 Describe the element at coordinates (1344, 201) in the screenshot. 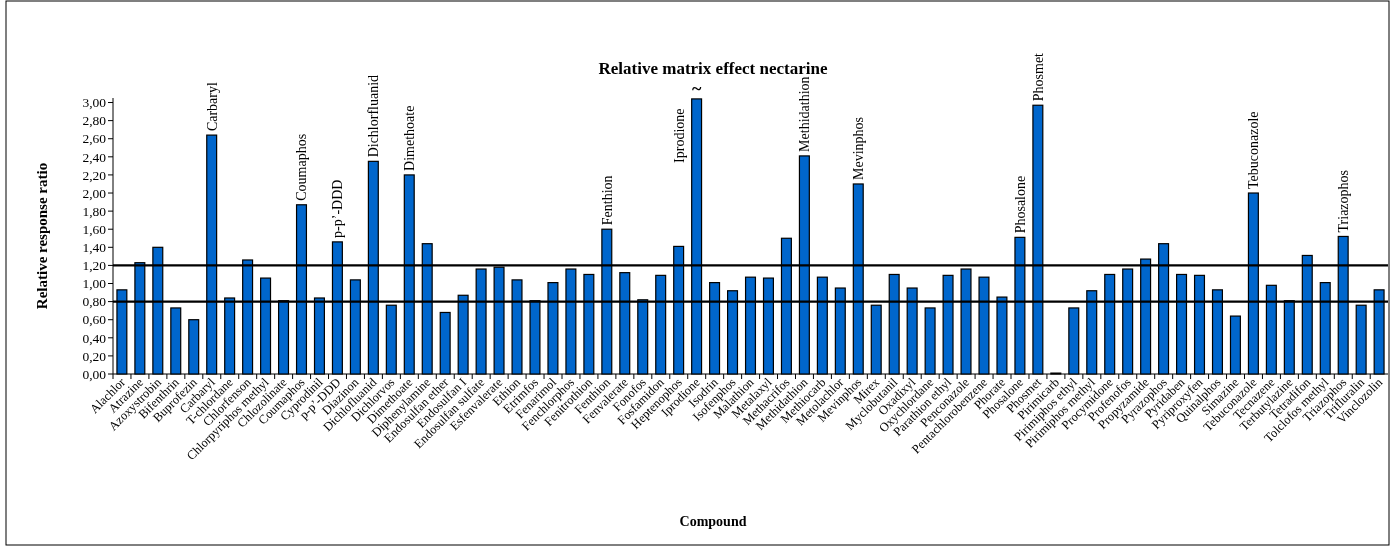

I see `annotation: Triazophos` at that location.